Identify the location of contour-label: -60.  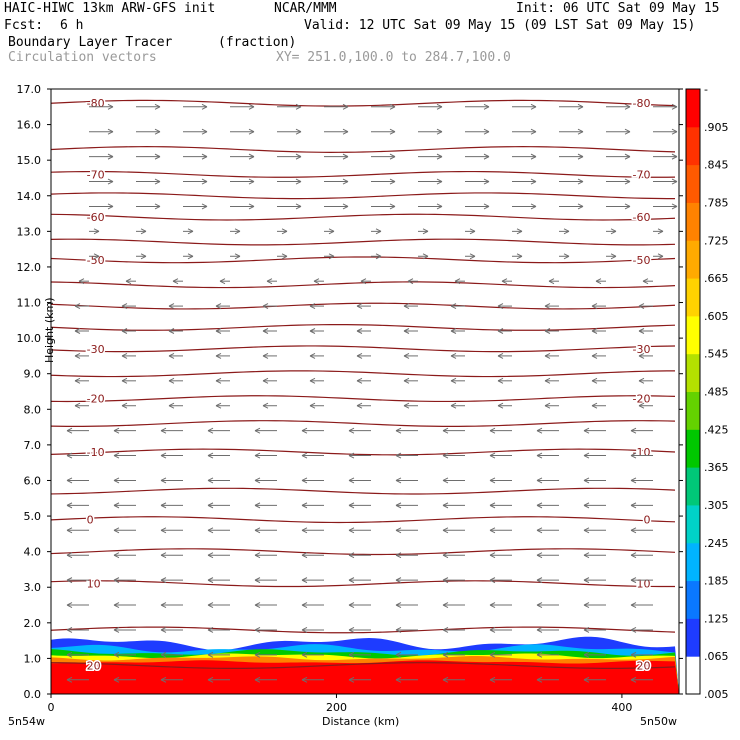
(641, 217).